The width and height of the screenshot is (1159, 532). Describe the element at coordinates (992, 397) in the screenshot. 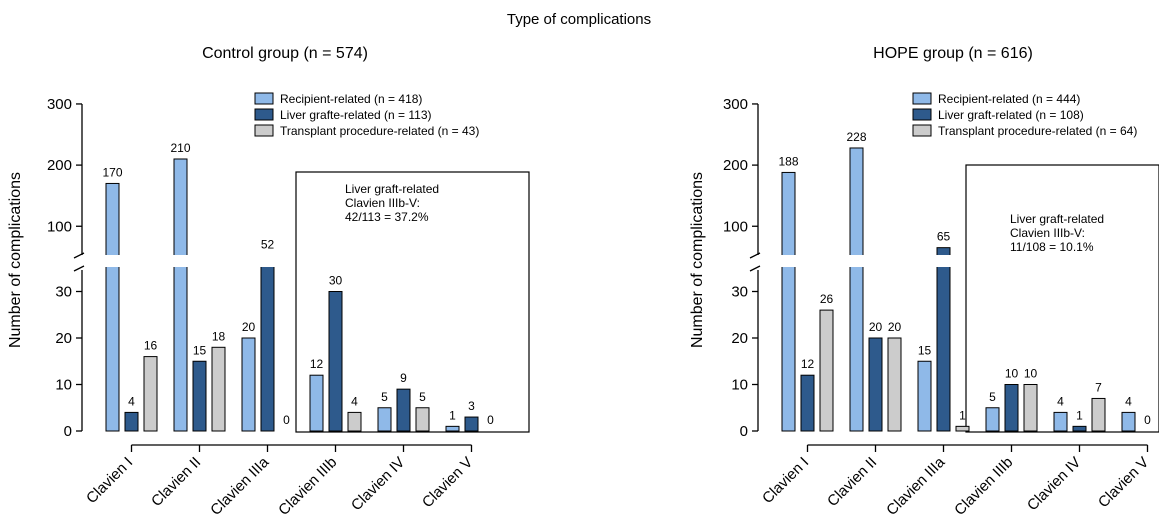

I see `data-label: 5` at that location.